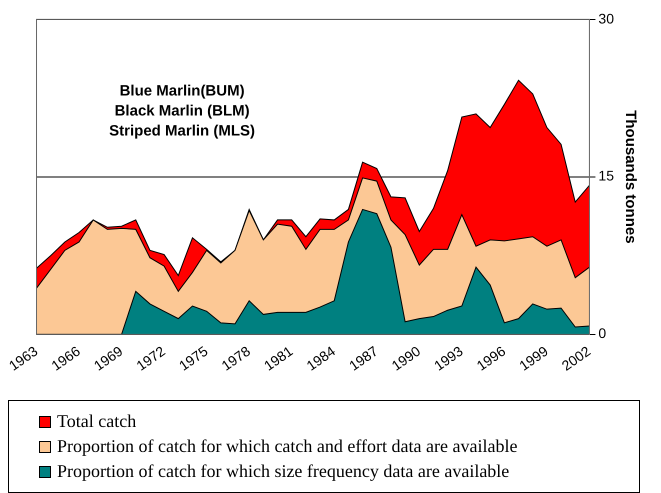 The width and height of the screenshot is (661, 493). What do you see at coordinates (630, 177) in the screenshot?
I see `y-axis-title: Thousands tonnes` at bounding box center [630, 177].